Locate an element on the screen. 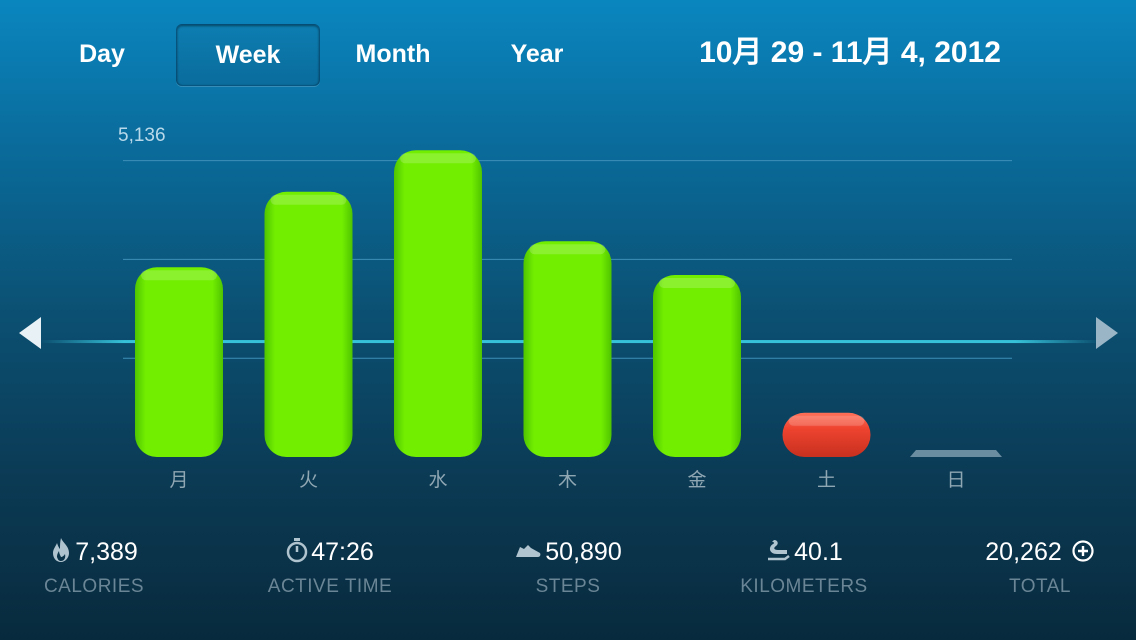  steps-label: STEPS is located at coordinates (568, 586).